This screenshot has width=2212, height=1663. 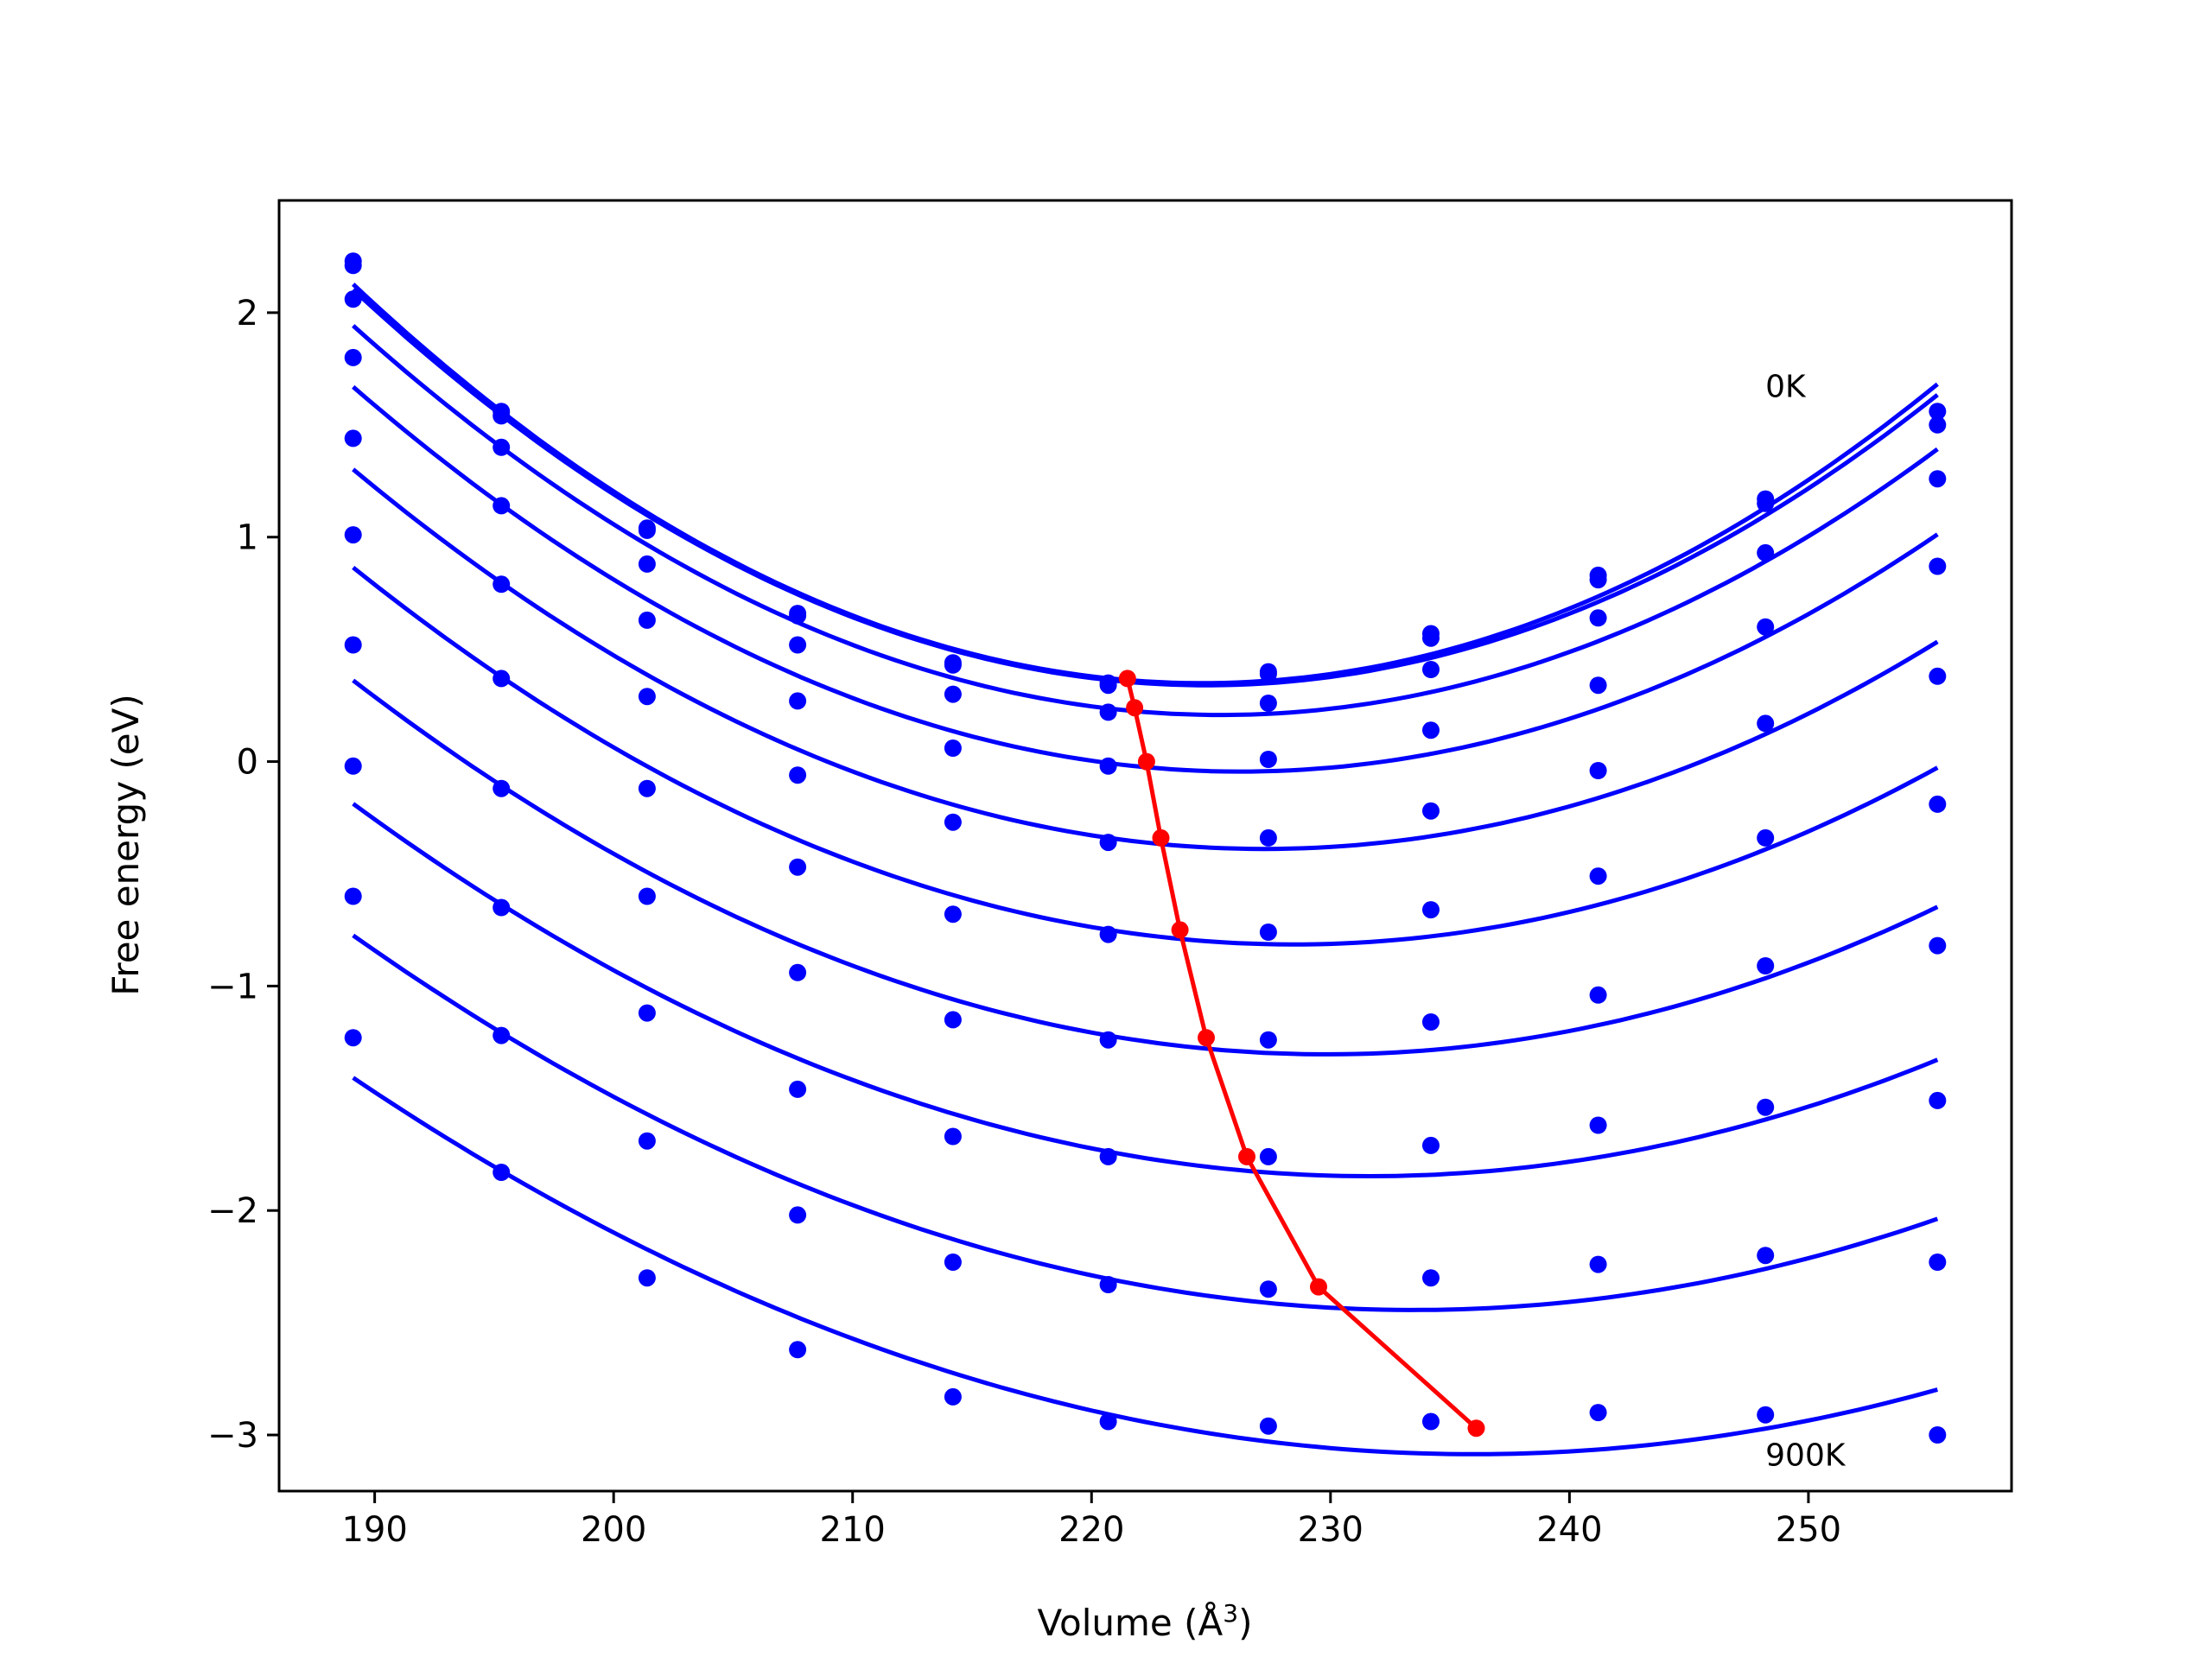 I want to click on y-tick-label: 2, so click(x=247, y=314).